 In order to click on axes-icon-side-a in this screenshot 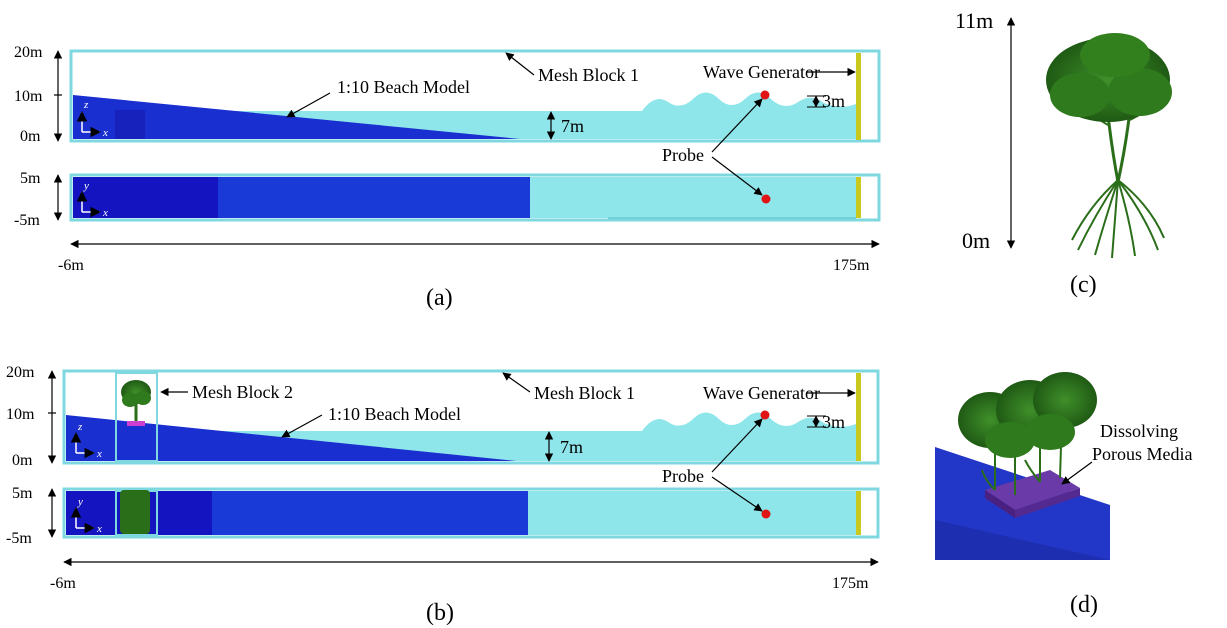, I will do `click(89, 124)`.